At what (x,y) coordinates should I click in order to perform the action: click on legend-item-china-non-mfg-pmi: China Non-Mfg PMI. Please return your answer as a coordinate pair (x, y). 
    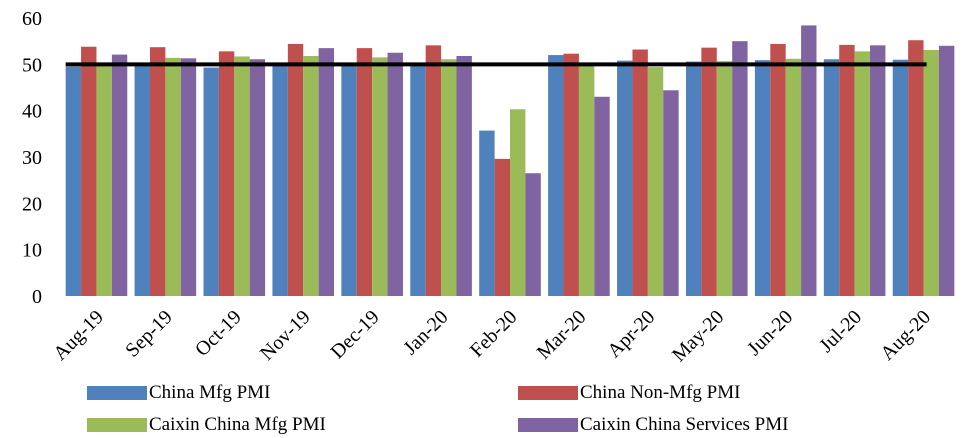
    Looking at the image, I should click on (629, 393).